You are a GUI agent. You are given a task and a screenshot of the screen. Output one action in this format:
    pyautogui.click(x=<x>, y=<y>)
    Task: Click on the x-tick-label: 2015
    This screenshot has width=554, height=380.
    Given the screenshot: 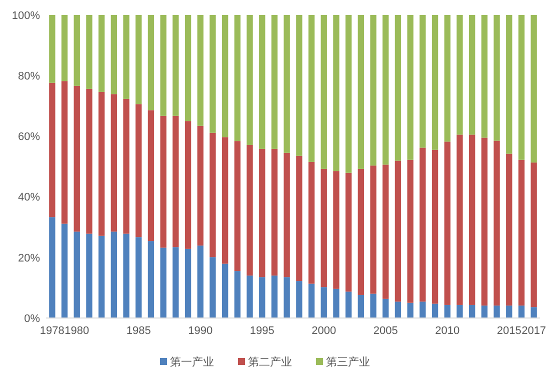 What is the action you would take?
    pyautogui.click(x=509, y=331)
    